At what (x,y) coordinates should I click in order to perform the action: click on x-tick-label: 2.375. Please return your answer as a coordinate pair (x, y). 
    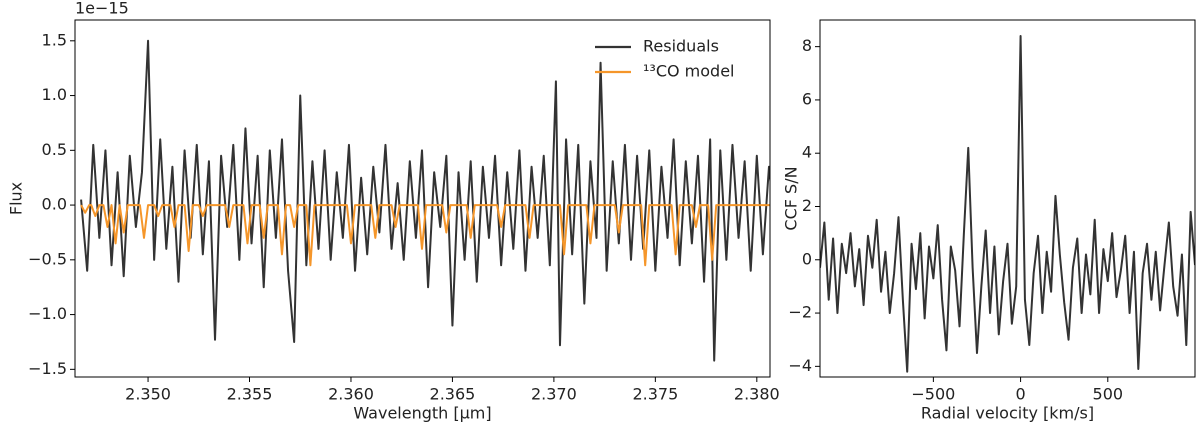
    Looking at the image, I should click on (655, 394).